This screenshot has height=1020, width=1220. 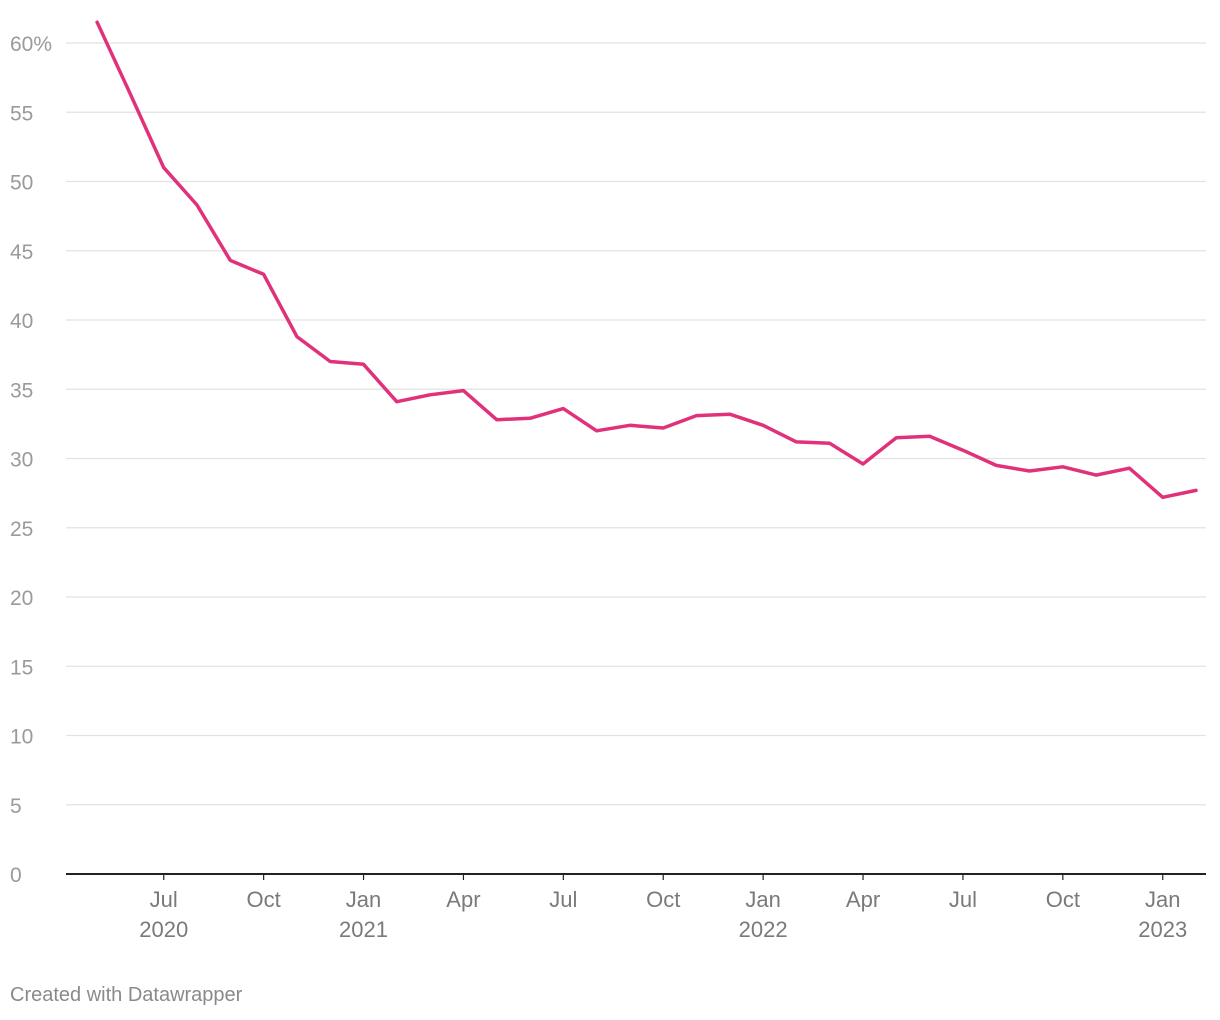 I want to click on y-tick-label-50: 50, so click(x=21, y=183).